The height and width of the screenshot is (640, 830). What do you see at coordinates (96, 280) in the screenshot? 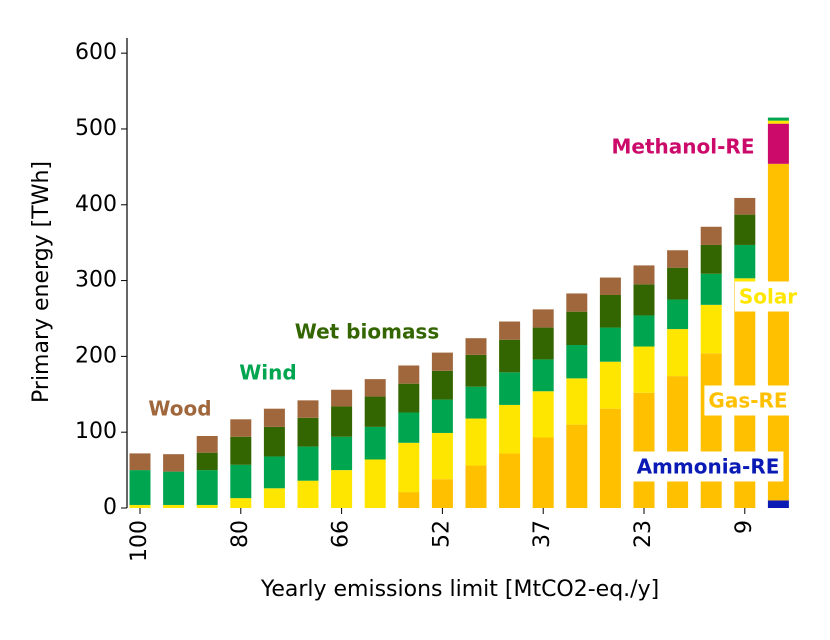
I see `y-tick-label: 300` at bounding box center [96, 280].